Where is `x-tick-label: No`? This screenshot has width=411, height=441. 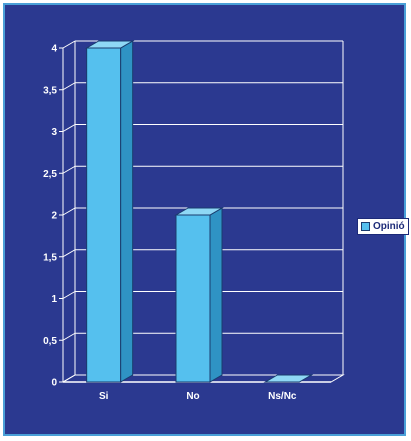 x-tick-label: No is located at coordinates (192, 396).